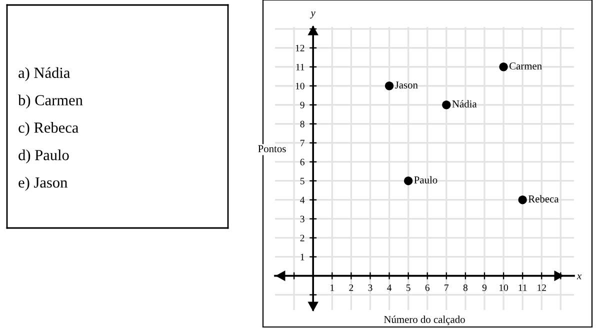 Image resolution: width=609 pixels, height=333 pixels. I want to click on x-tick-label: 7, so click(446, 287).